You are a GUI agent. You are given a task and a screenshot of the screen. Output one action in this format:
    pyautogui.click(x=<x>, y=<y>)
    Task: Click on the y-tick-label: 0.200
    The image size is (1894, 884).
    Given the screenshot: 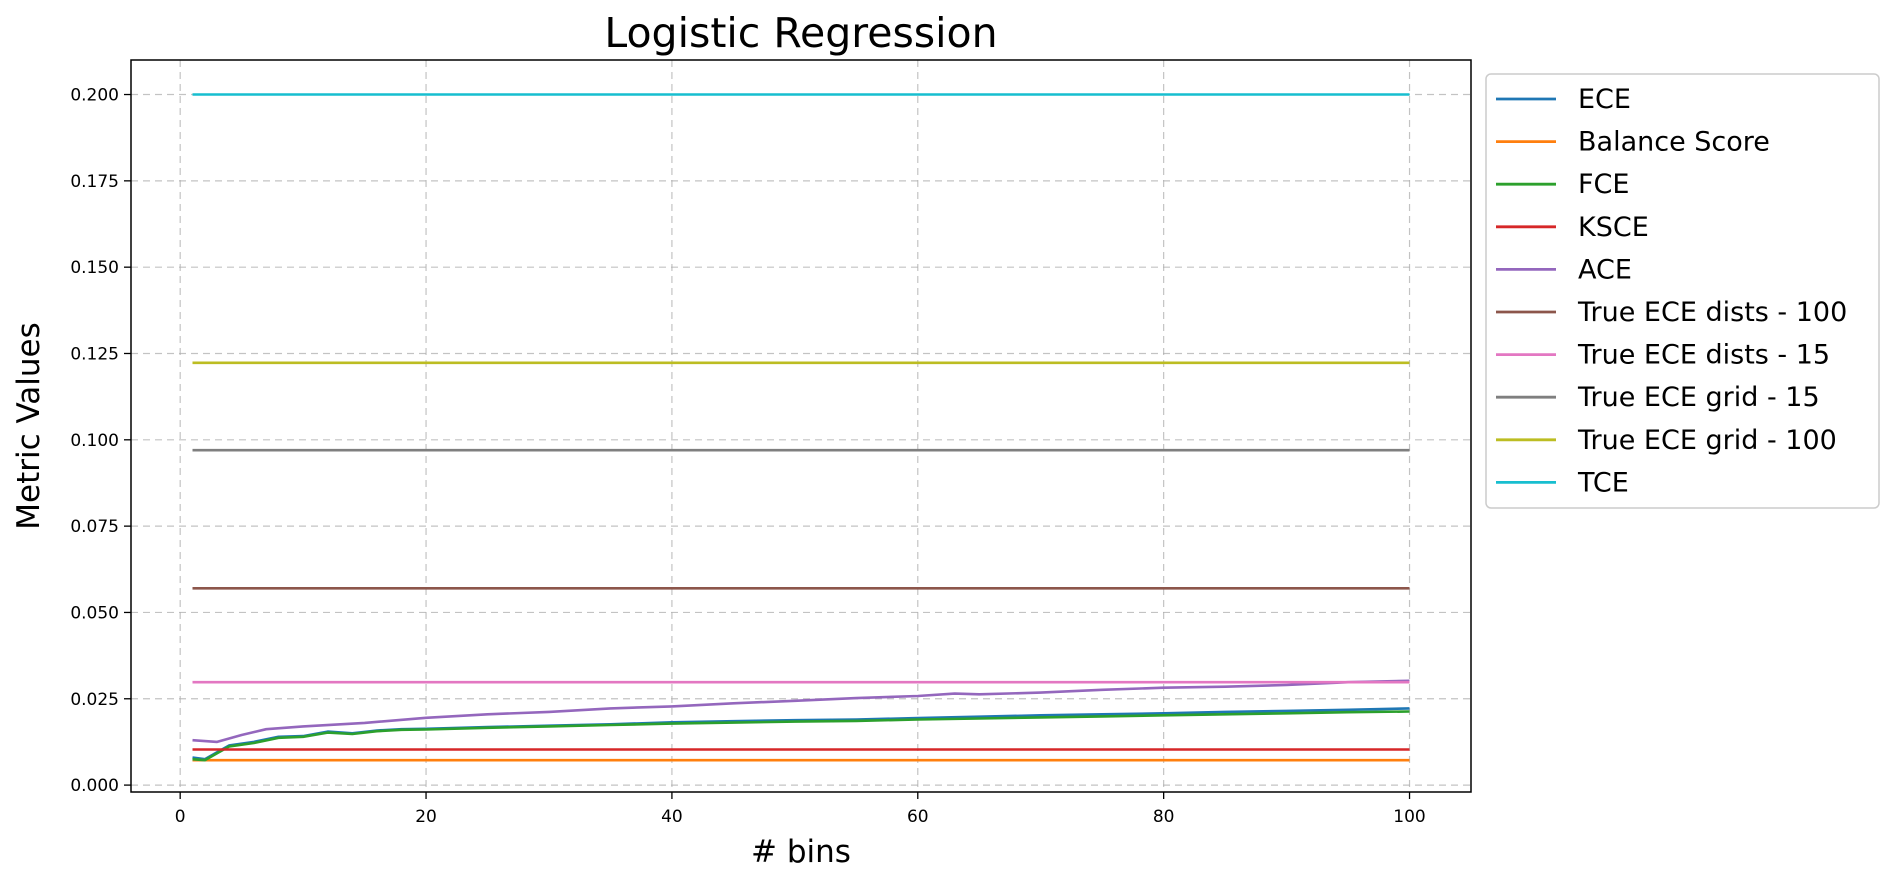 What is the action you would take?
    pyautogui.click(x=94, y=96)
    